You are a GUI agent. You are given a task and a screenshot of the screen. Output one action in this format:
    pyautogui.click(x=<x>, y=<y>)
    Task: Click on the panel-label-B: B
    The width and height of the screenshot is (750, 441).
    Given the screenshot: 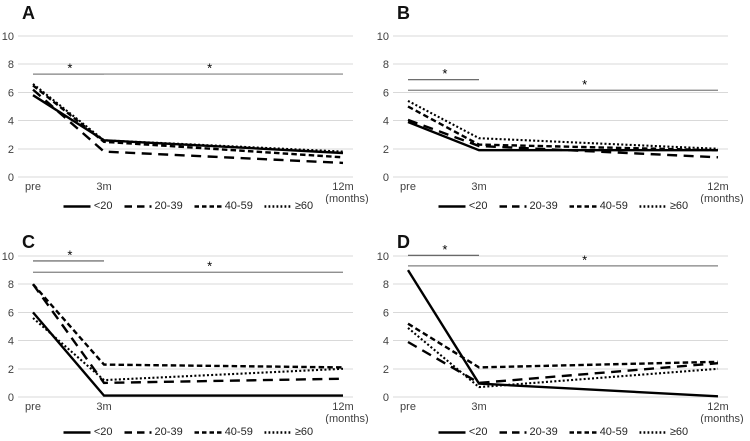 What is the action you would take?
    pyautogui.click(x=404, y=13)
    